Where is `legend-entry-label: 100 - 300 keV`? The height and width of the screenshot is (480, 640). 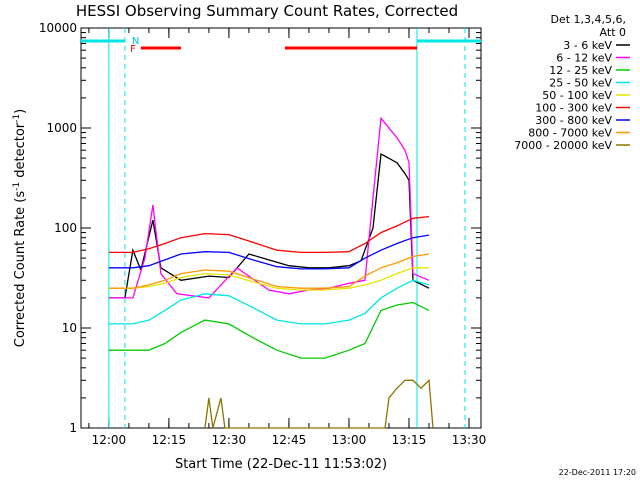 legend-entry-label: 100 - 300 keV is located at coordinates (573, 108).